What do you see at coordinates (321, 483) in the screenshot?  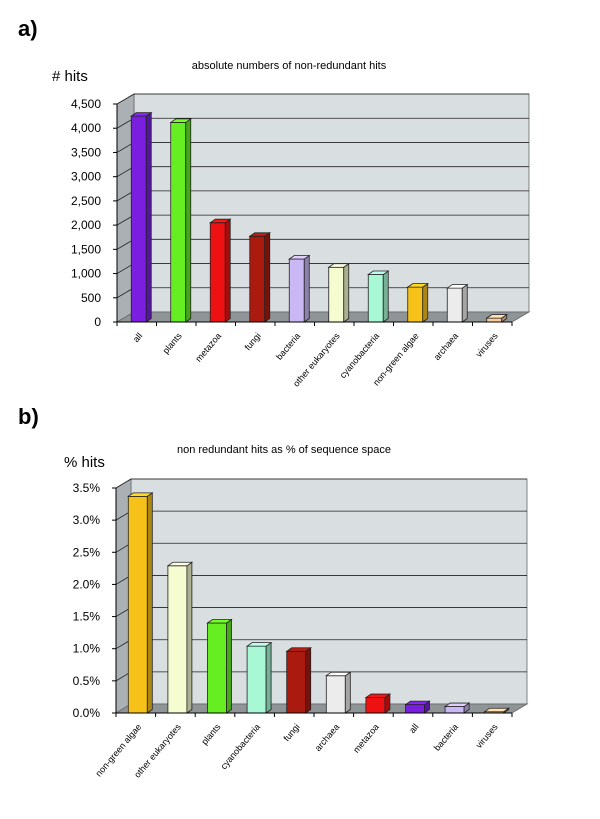 I see `gridline-b` at bounding box center [321, 483].